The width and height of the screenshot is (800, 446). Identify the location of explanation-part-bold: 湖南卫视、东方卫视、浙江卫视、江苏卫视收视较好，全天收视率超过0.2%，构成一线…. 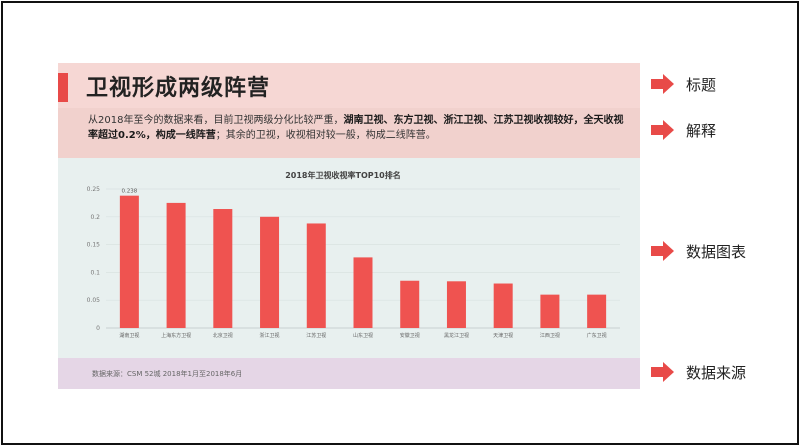
(356, 128).